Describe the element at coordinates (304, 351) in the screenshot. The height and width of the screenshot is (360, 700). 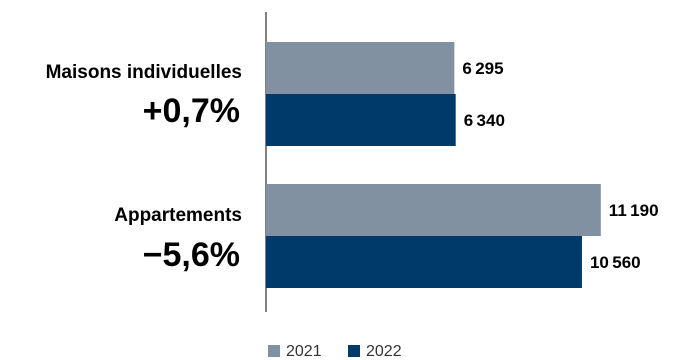
I see `legend-label-2021: 2021` at that location.